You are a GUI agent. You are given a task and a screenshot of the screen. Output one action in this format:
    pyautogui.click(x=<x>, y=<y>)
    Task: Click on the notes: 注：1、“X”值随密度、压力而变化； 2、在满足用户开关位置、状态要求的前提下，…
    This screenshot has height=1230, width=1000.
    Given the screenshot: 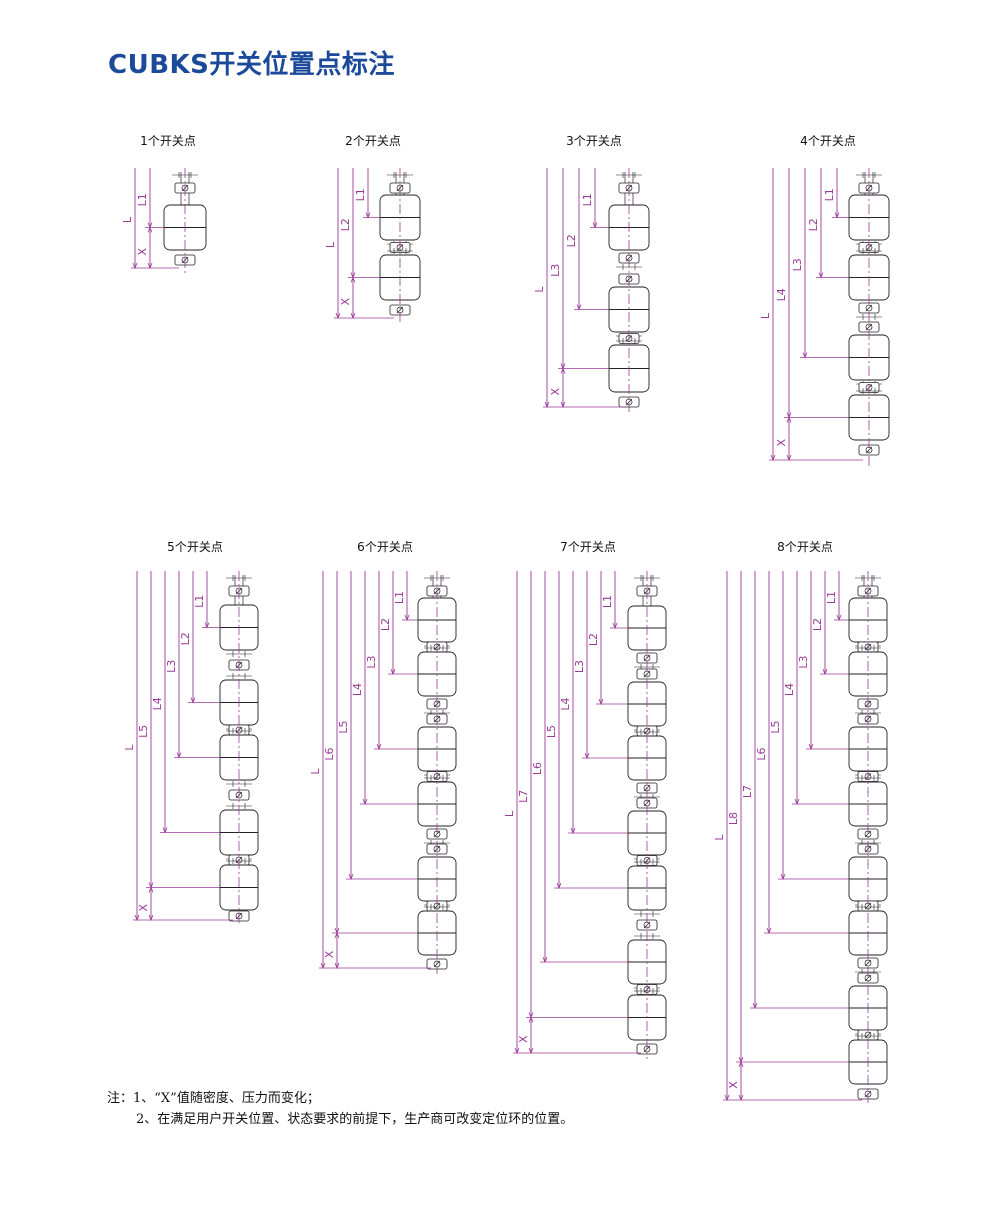 What is the action you would take?
    pyautogui.click(x=340, y=1109)
    